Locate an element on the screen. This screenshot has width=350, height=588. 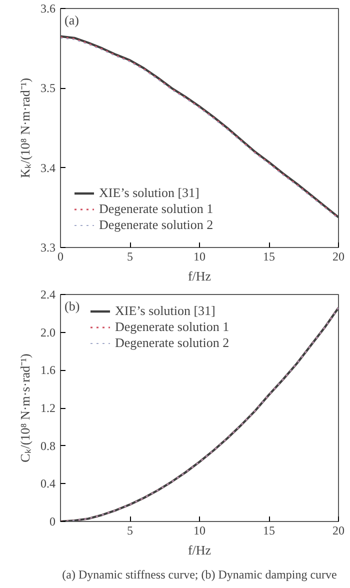
y-tick-label: 1.6 is located at coordinates (48, 370).